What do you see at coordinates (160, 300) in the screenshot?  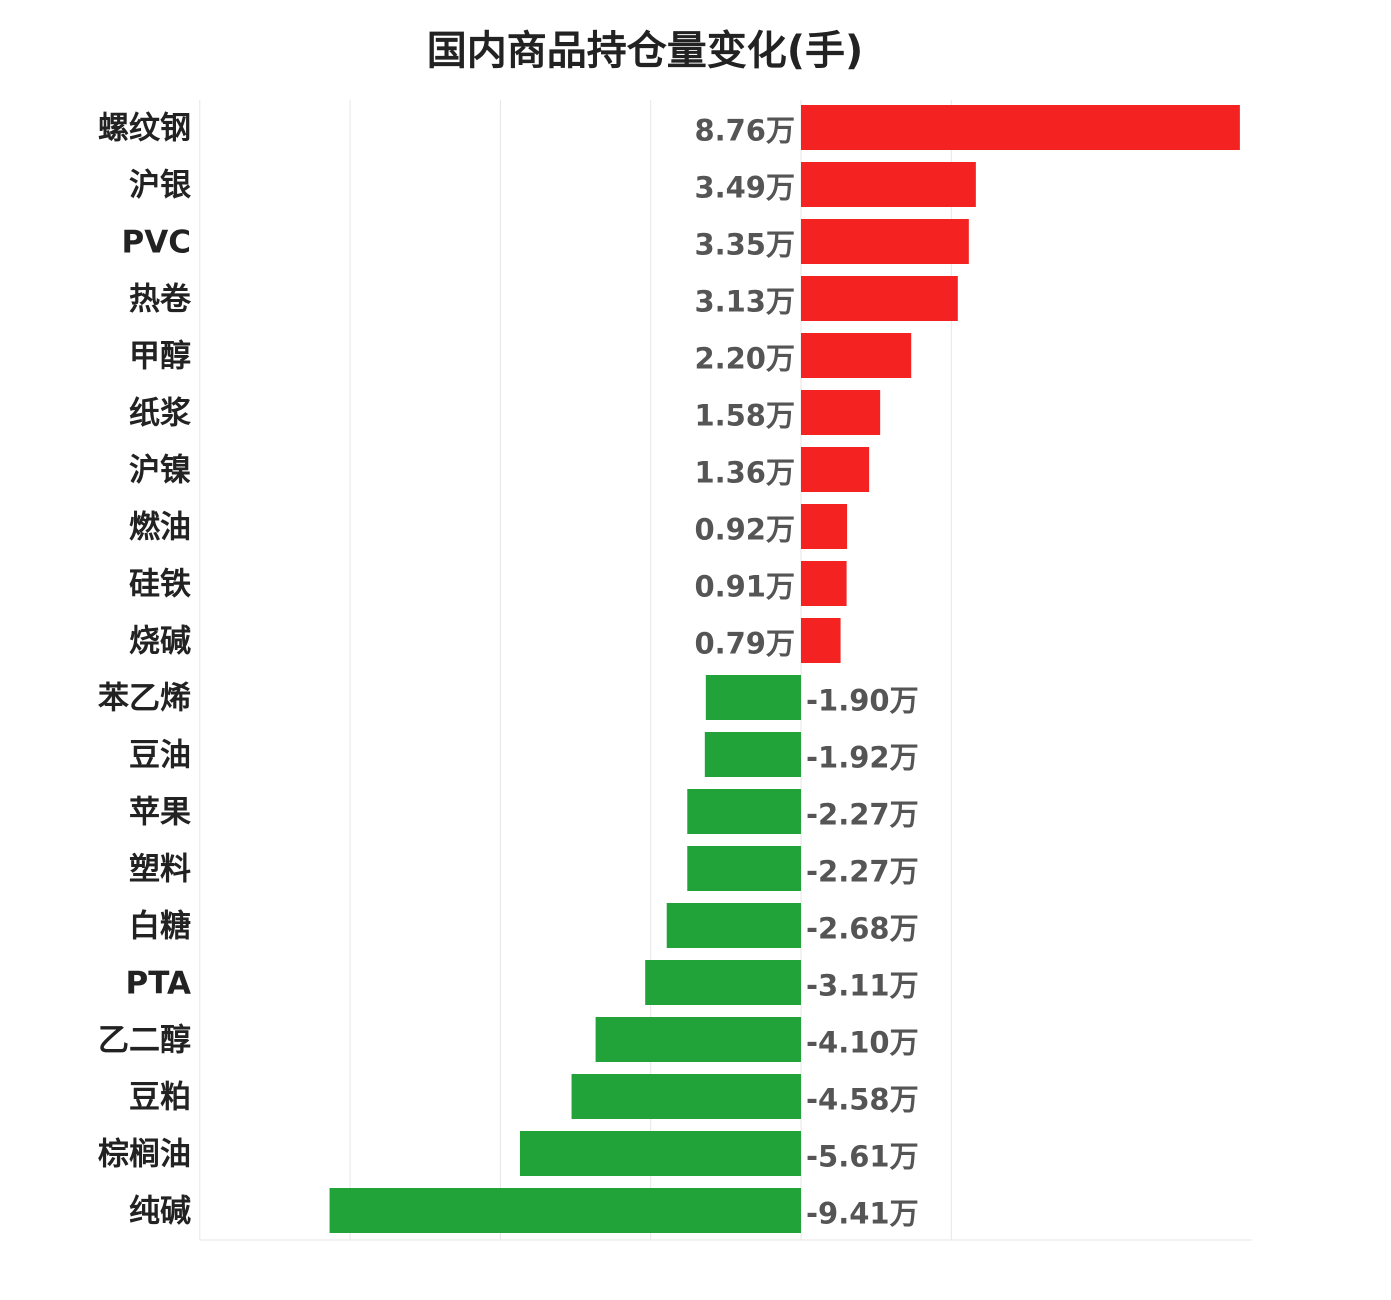 I see `category-label: 热卷` at bounding box center [160, 300].